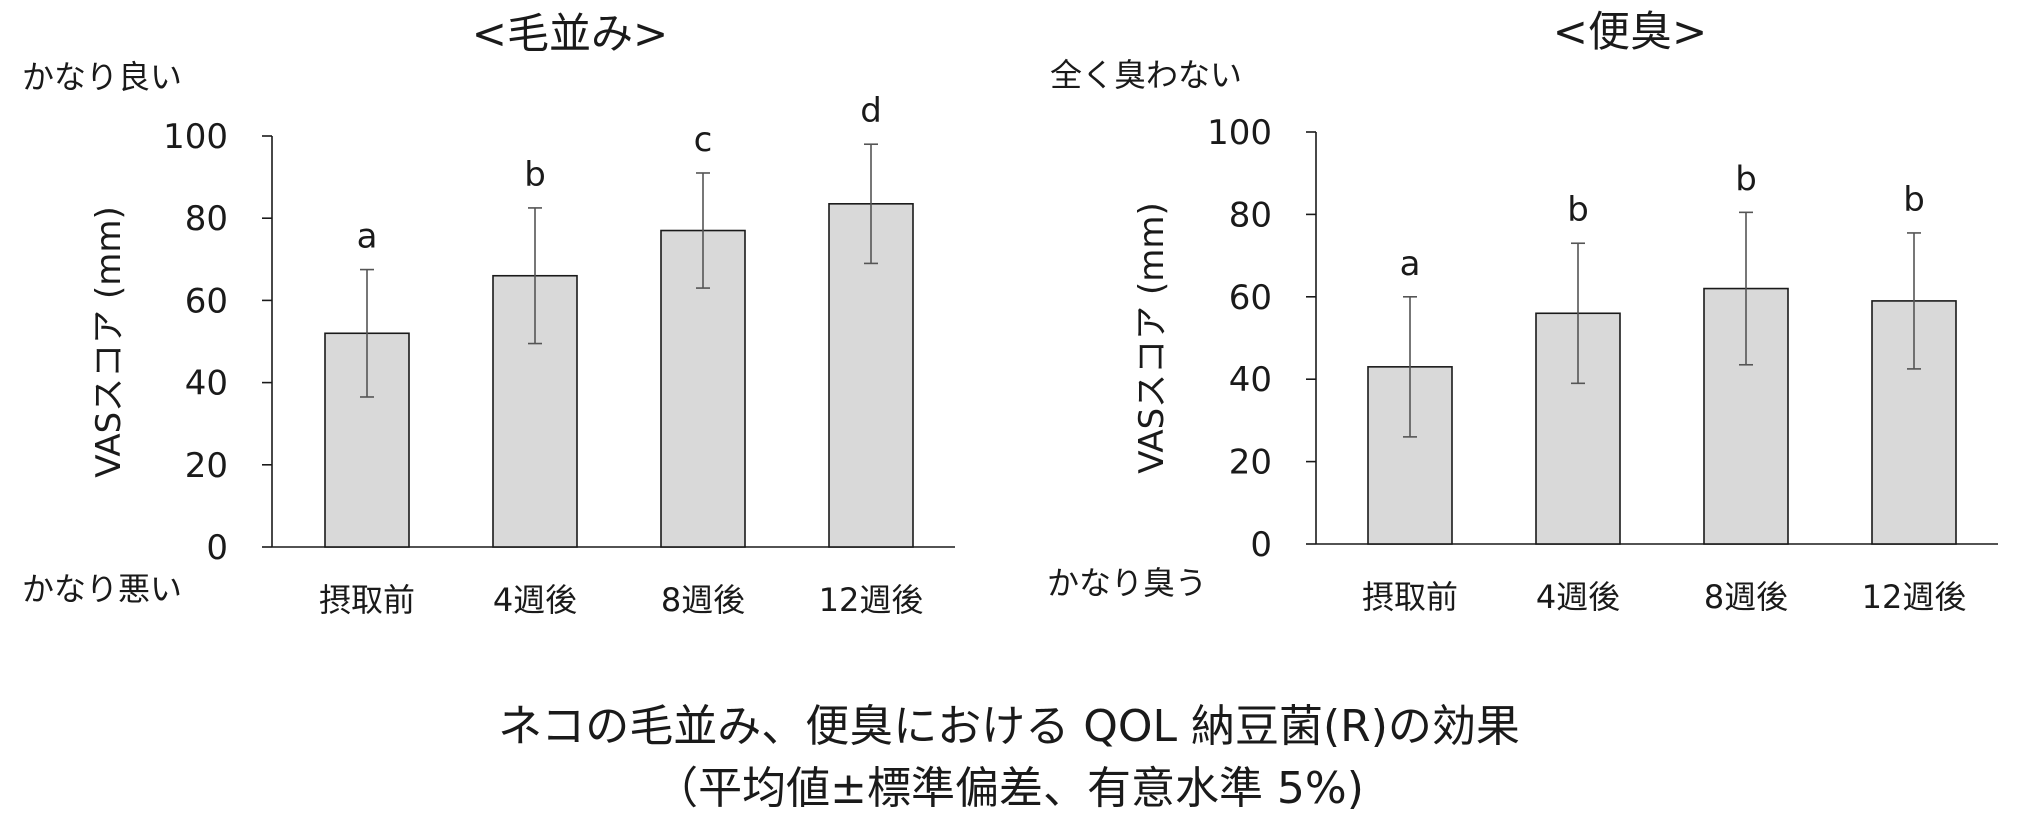 This screenshot has width=2018, height=832. What do you see at coordinates (570, 33) in the screenshot?
I see `chart-title: <毛並み>` at bounding box center [570, 33].